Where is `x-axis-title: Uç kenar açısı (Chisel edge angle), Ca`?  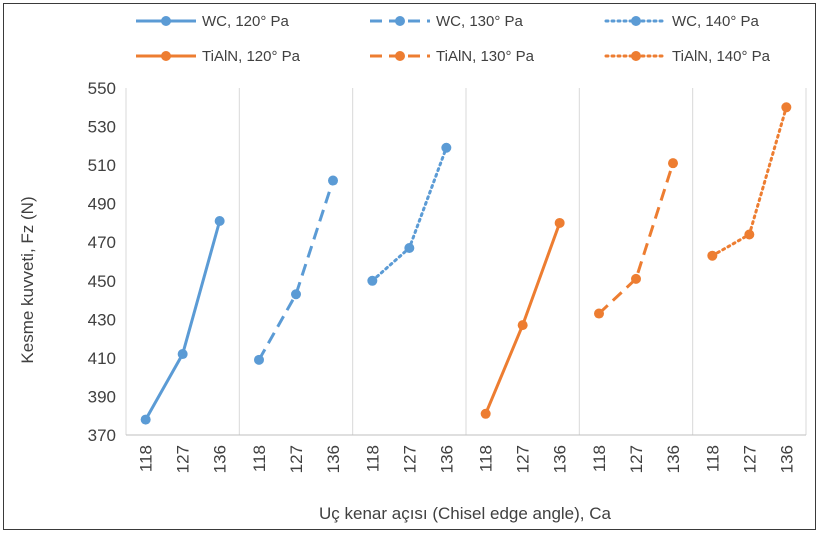 x-axis-title: Uç kenar açısı (Chisel edge angle), Ca is located at coordinates (465, 513).